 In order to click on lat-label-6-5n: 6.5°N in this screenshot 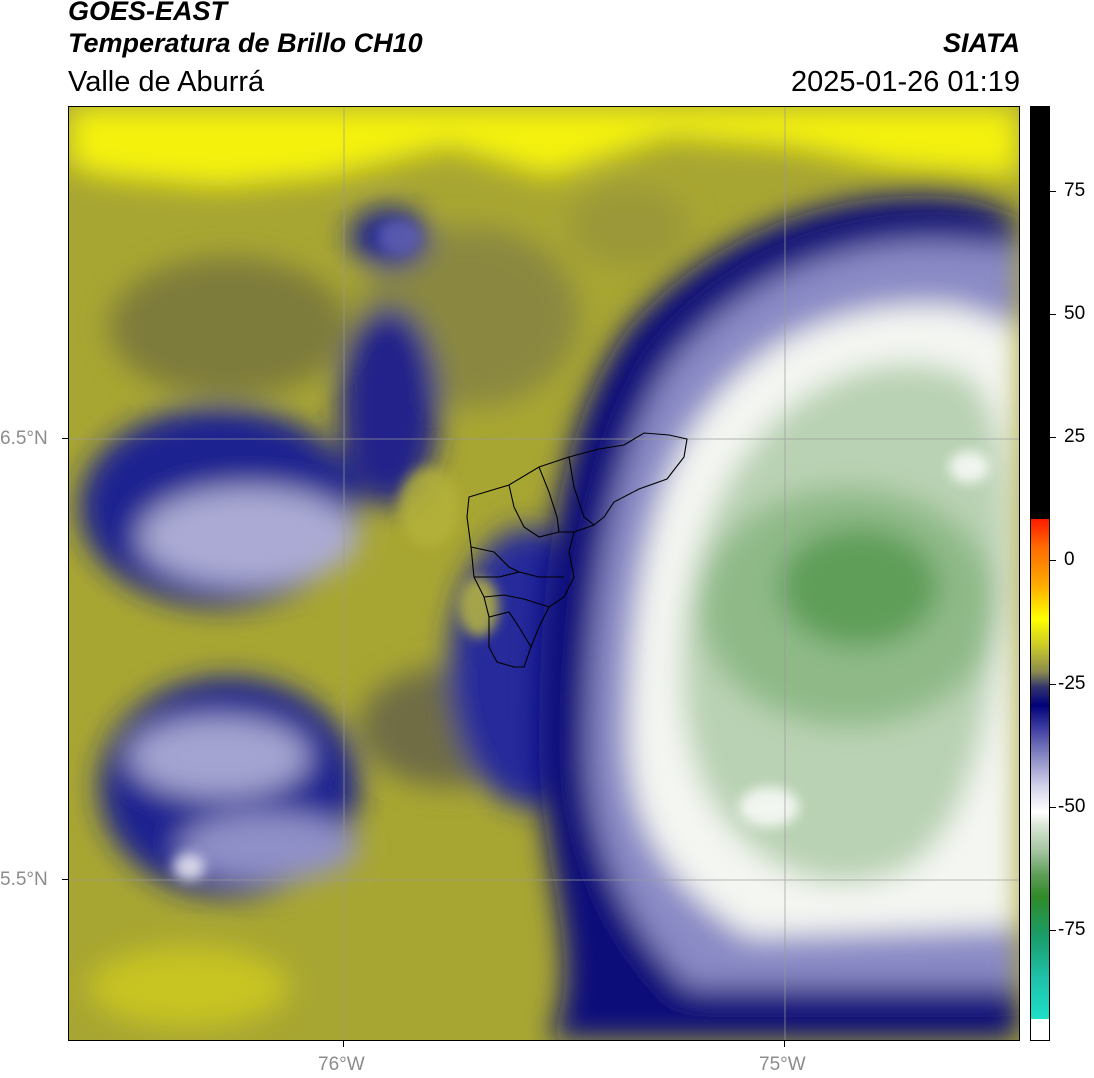, I will do `click(24, 438)`.